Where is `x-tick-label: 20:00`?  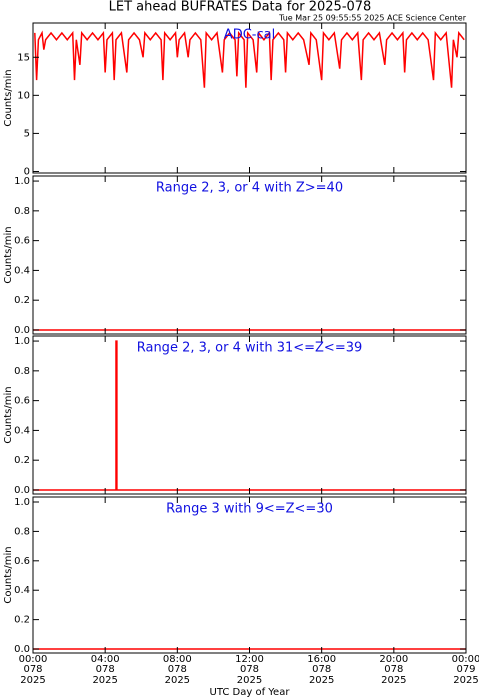
x-tick-label: 20:00 is located at coordinates (393, 659).